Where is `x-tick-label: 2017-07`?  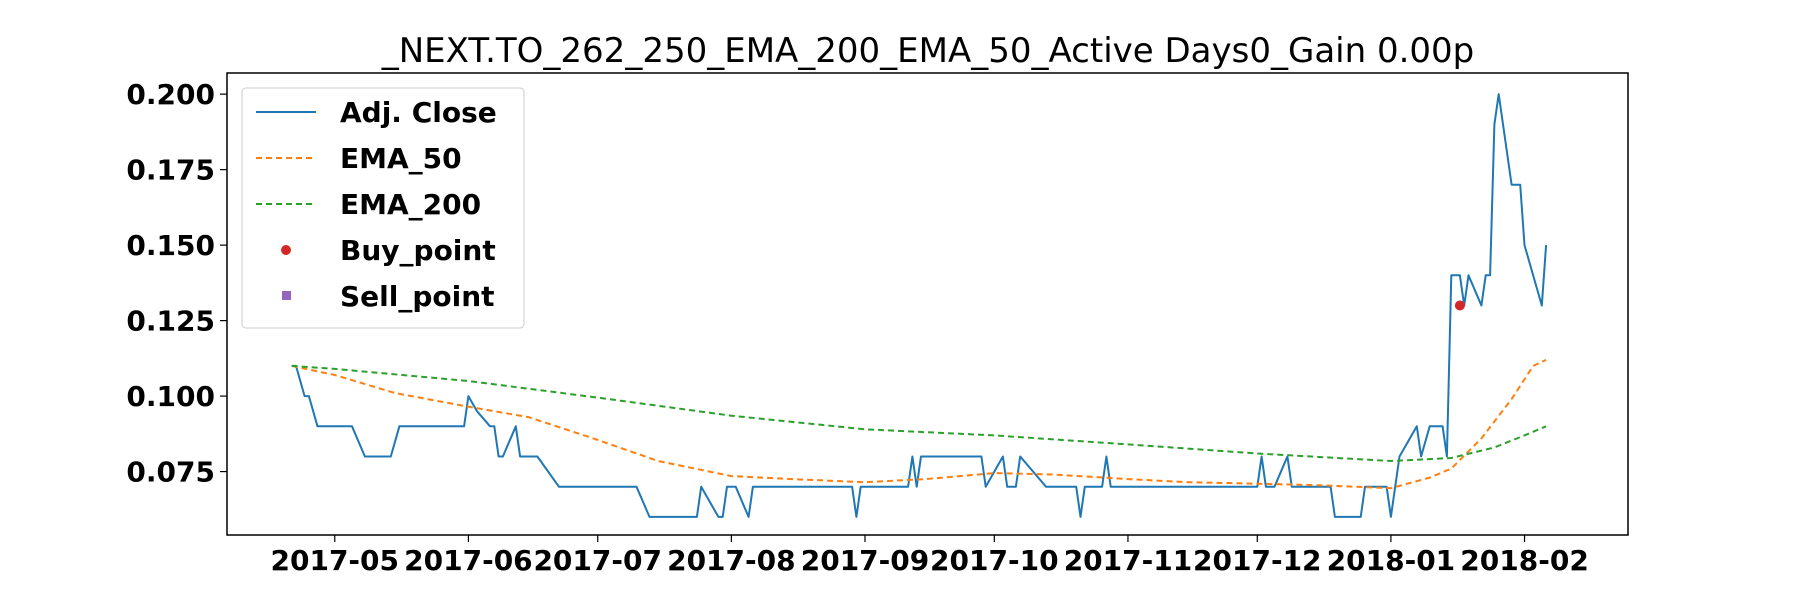 x-tick-label: 2017-07 is located at coordinates (597, 560).